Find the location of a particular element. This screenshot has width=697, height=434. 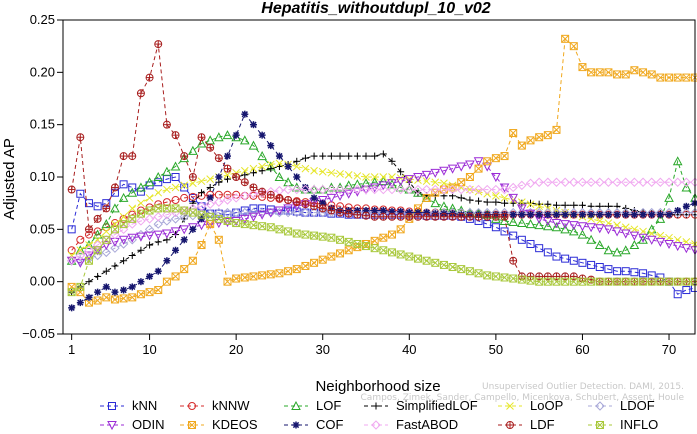

x-tick-label: 20 is located at coordinates (236, 349).